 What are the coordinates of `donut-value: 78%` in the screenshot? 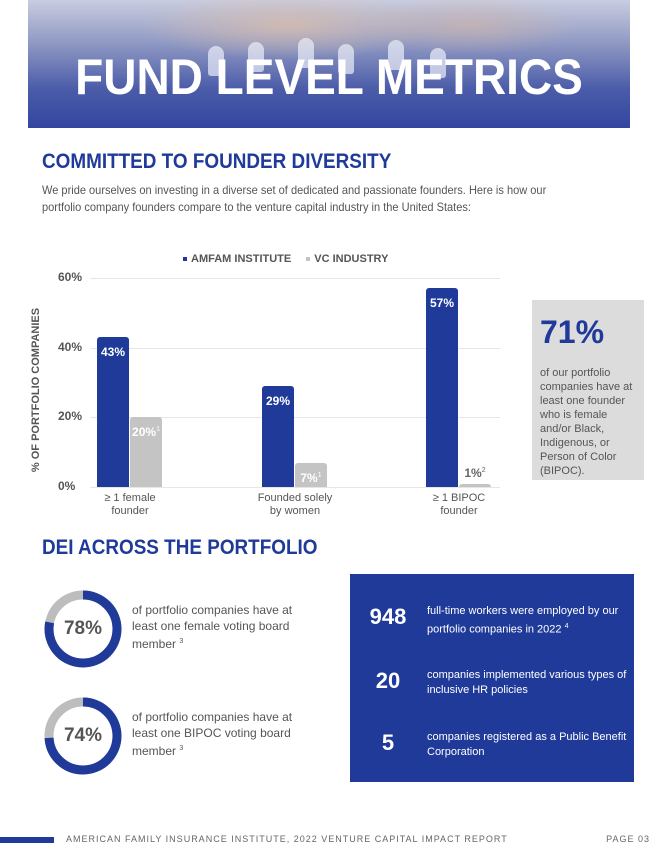 It's located at (83, 628).